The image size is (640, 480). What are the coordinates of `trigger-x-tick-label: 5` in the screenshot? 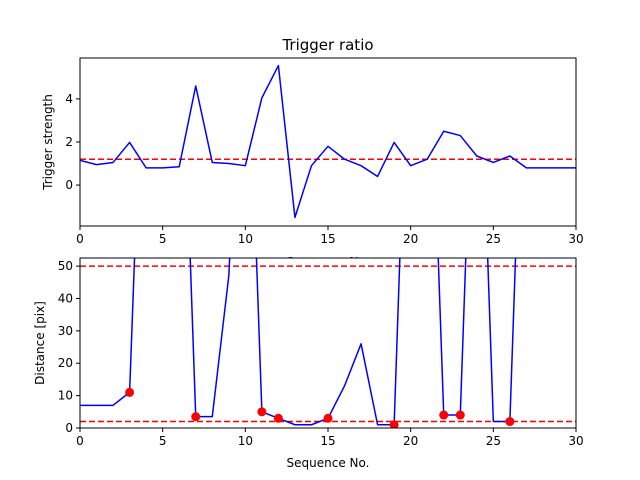 It's located at (163, 239).